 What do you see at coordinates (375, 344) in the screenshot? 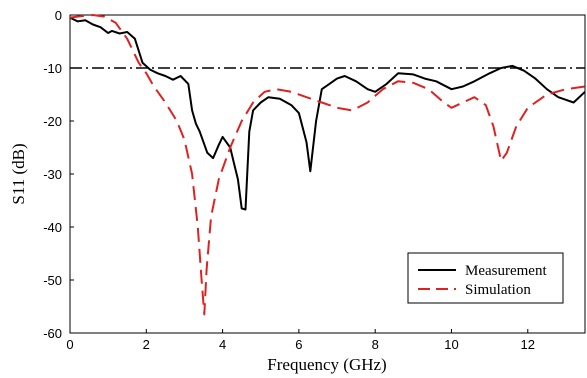
I see `x-tick-label: 8` at bounding box center [375, 344].